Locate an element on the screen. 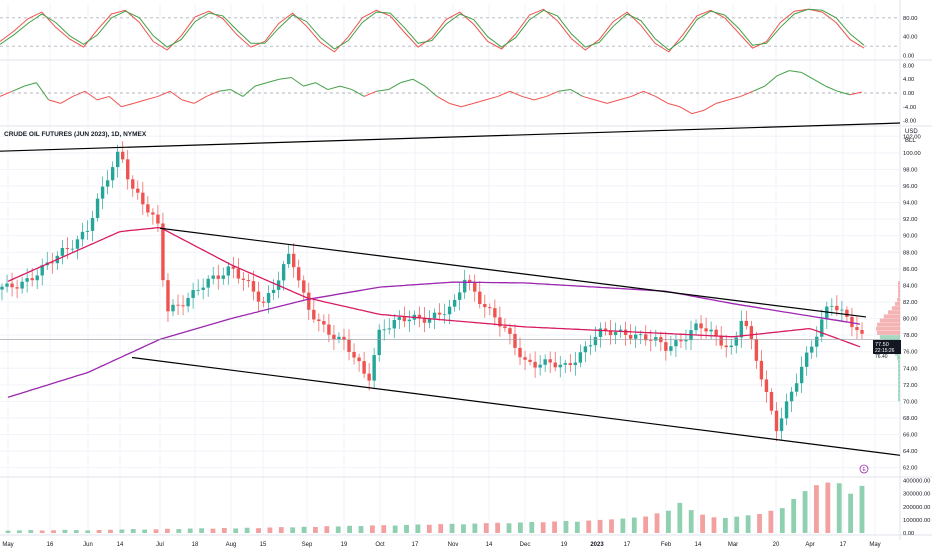  price-tick-label: 68.00 is located at coordinates (910, 419).